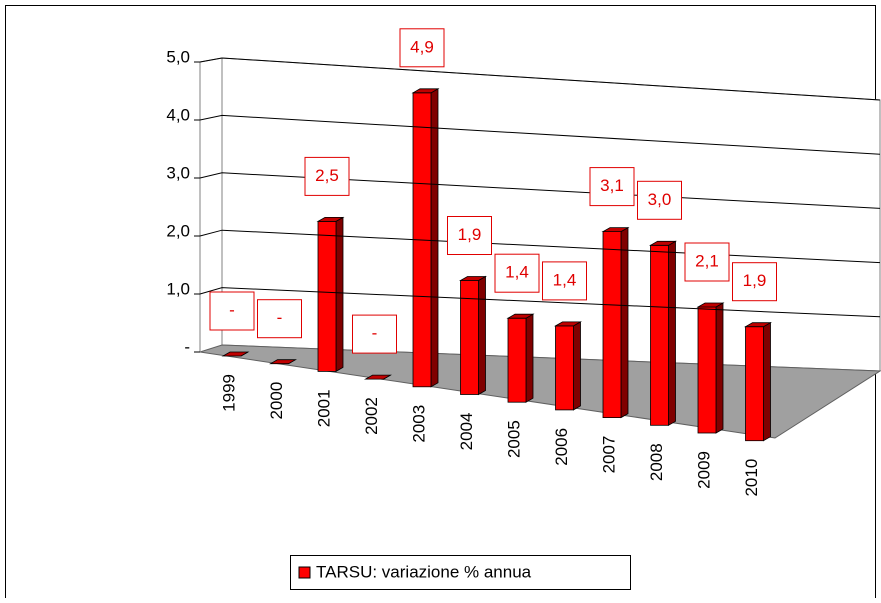 Image resolution: width=881 pixels, height=603 pixels. What do you see at coordinates (751, 478) in the screenshot?
I see `x-tick-label: 2010` at bounding box center [751, 478].